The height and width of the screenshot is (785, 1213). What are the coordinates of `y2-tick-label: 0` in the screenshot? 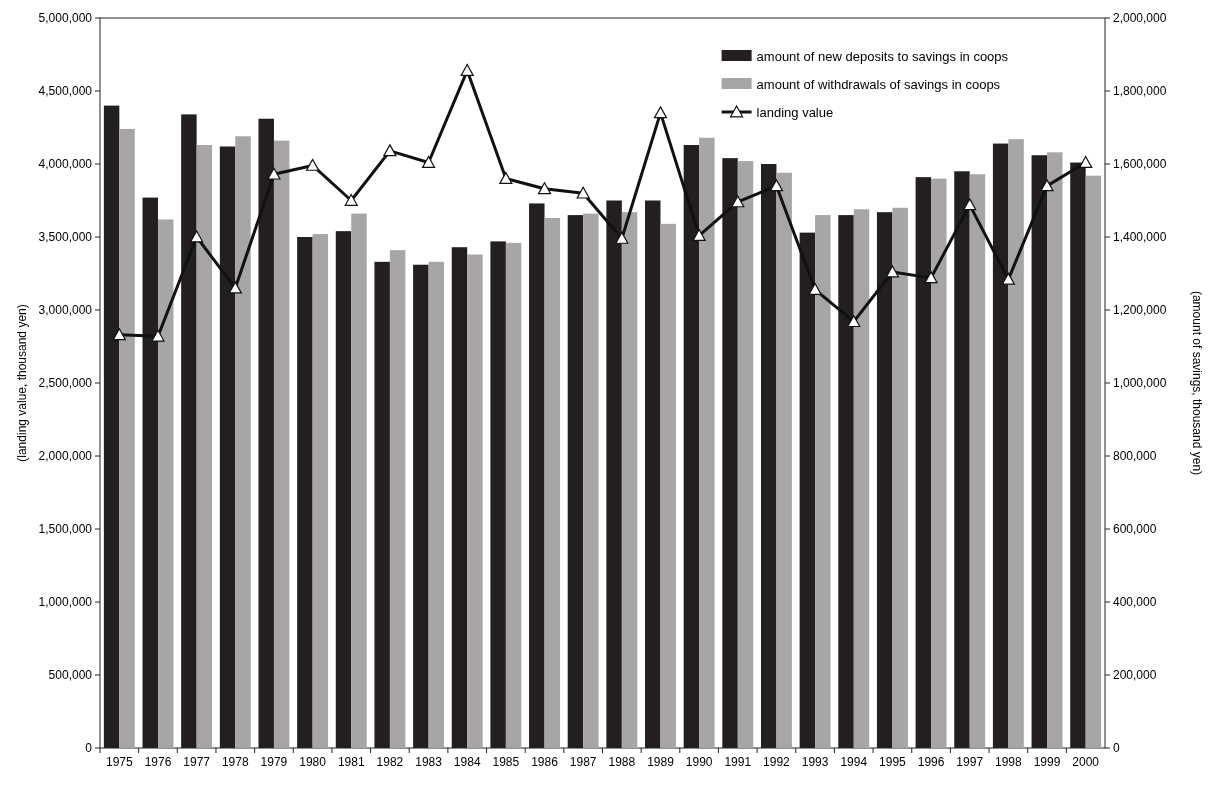 It's located at (1116, 748).